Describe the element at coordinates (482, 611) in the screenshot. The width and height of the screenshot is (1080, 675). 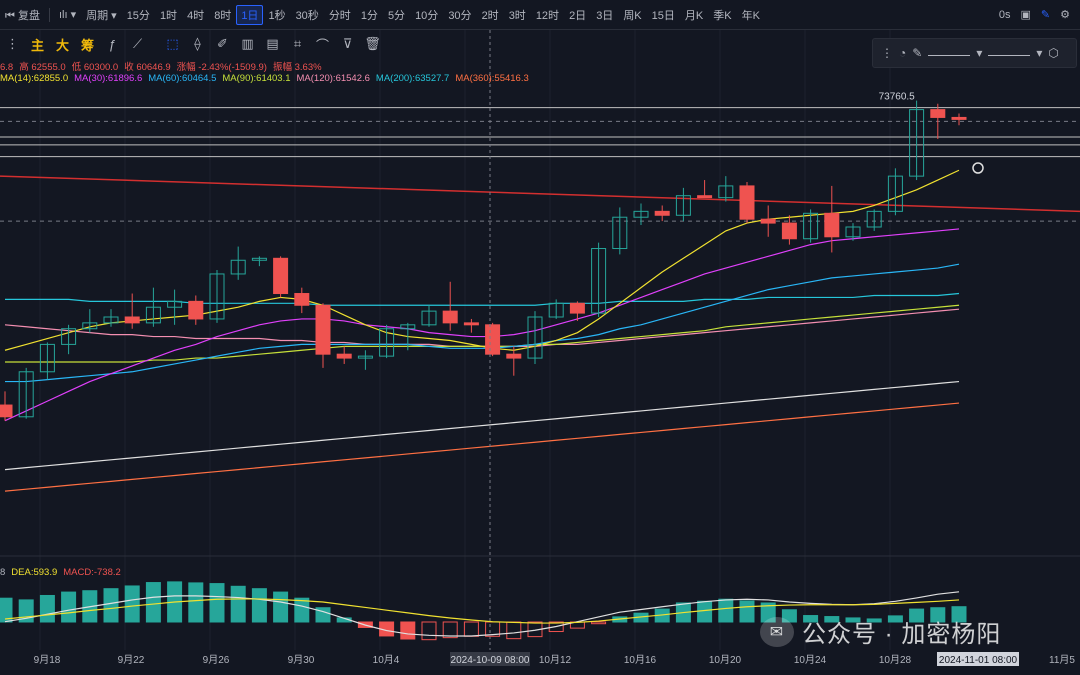
I see `dea-line` at that location.